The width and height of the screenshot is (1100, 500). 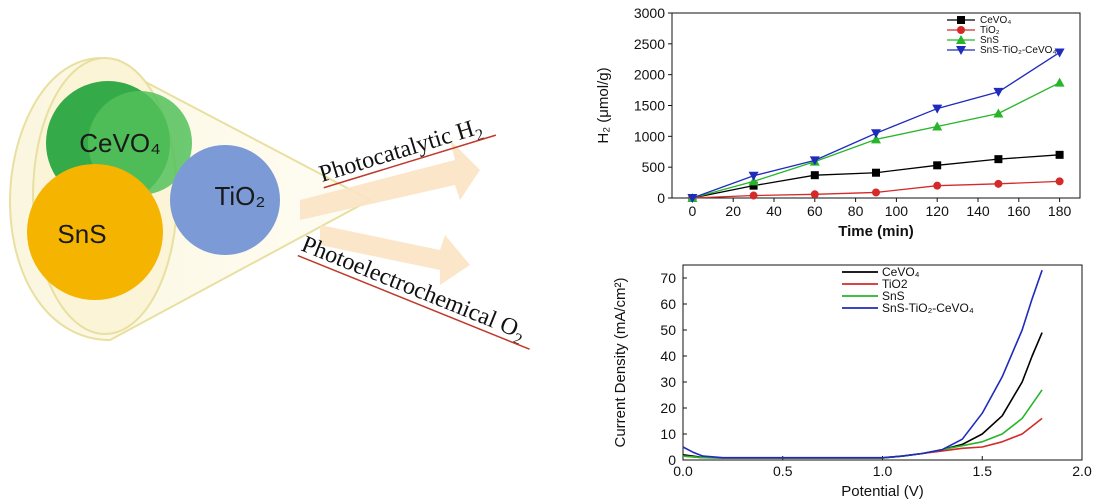 What do you see at coordinates (983, 471) in the screenshot?
I see `x-tick-label: 1.5` at bounding box center [983, 471].